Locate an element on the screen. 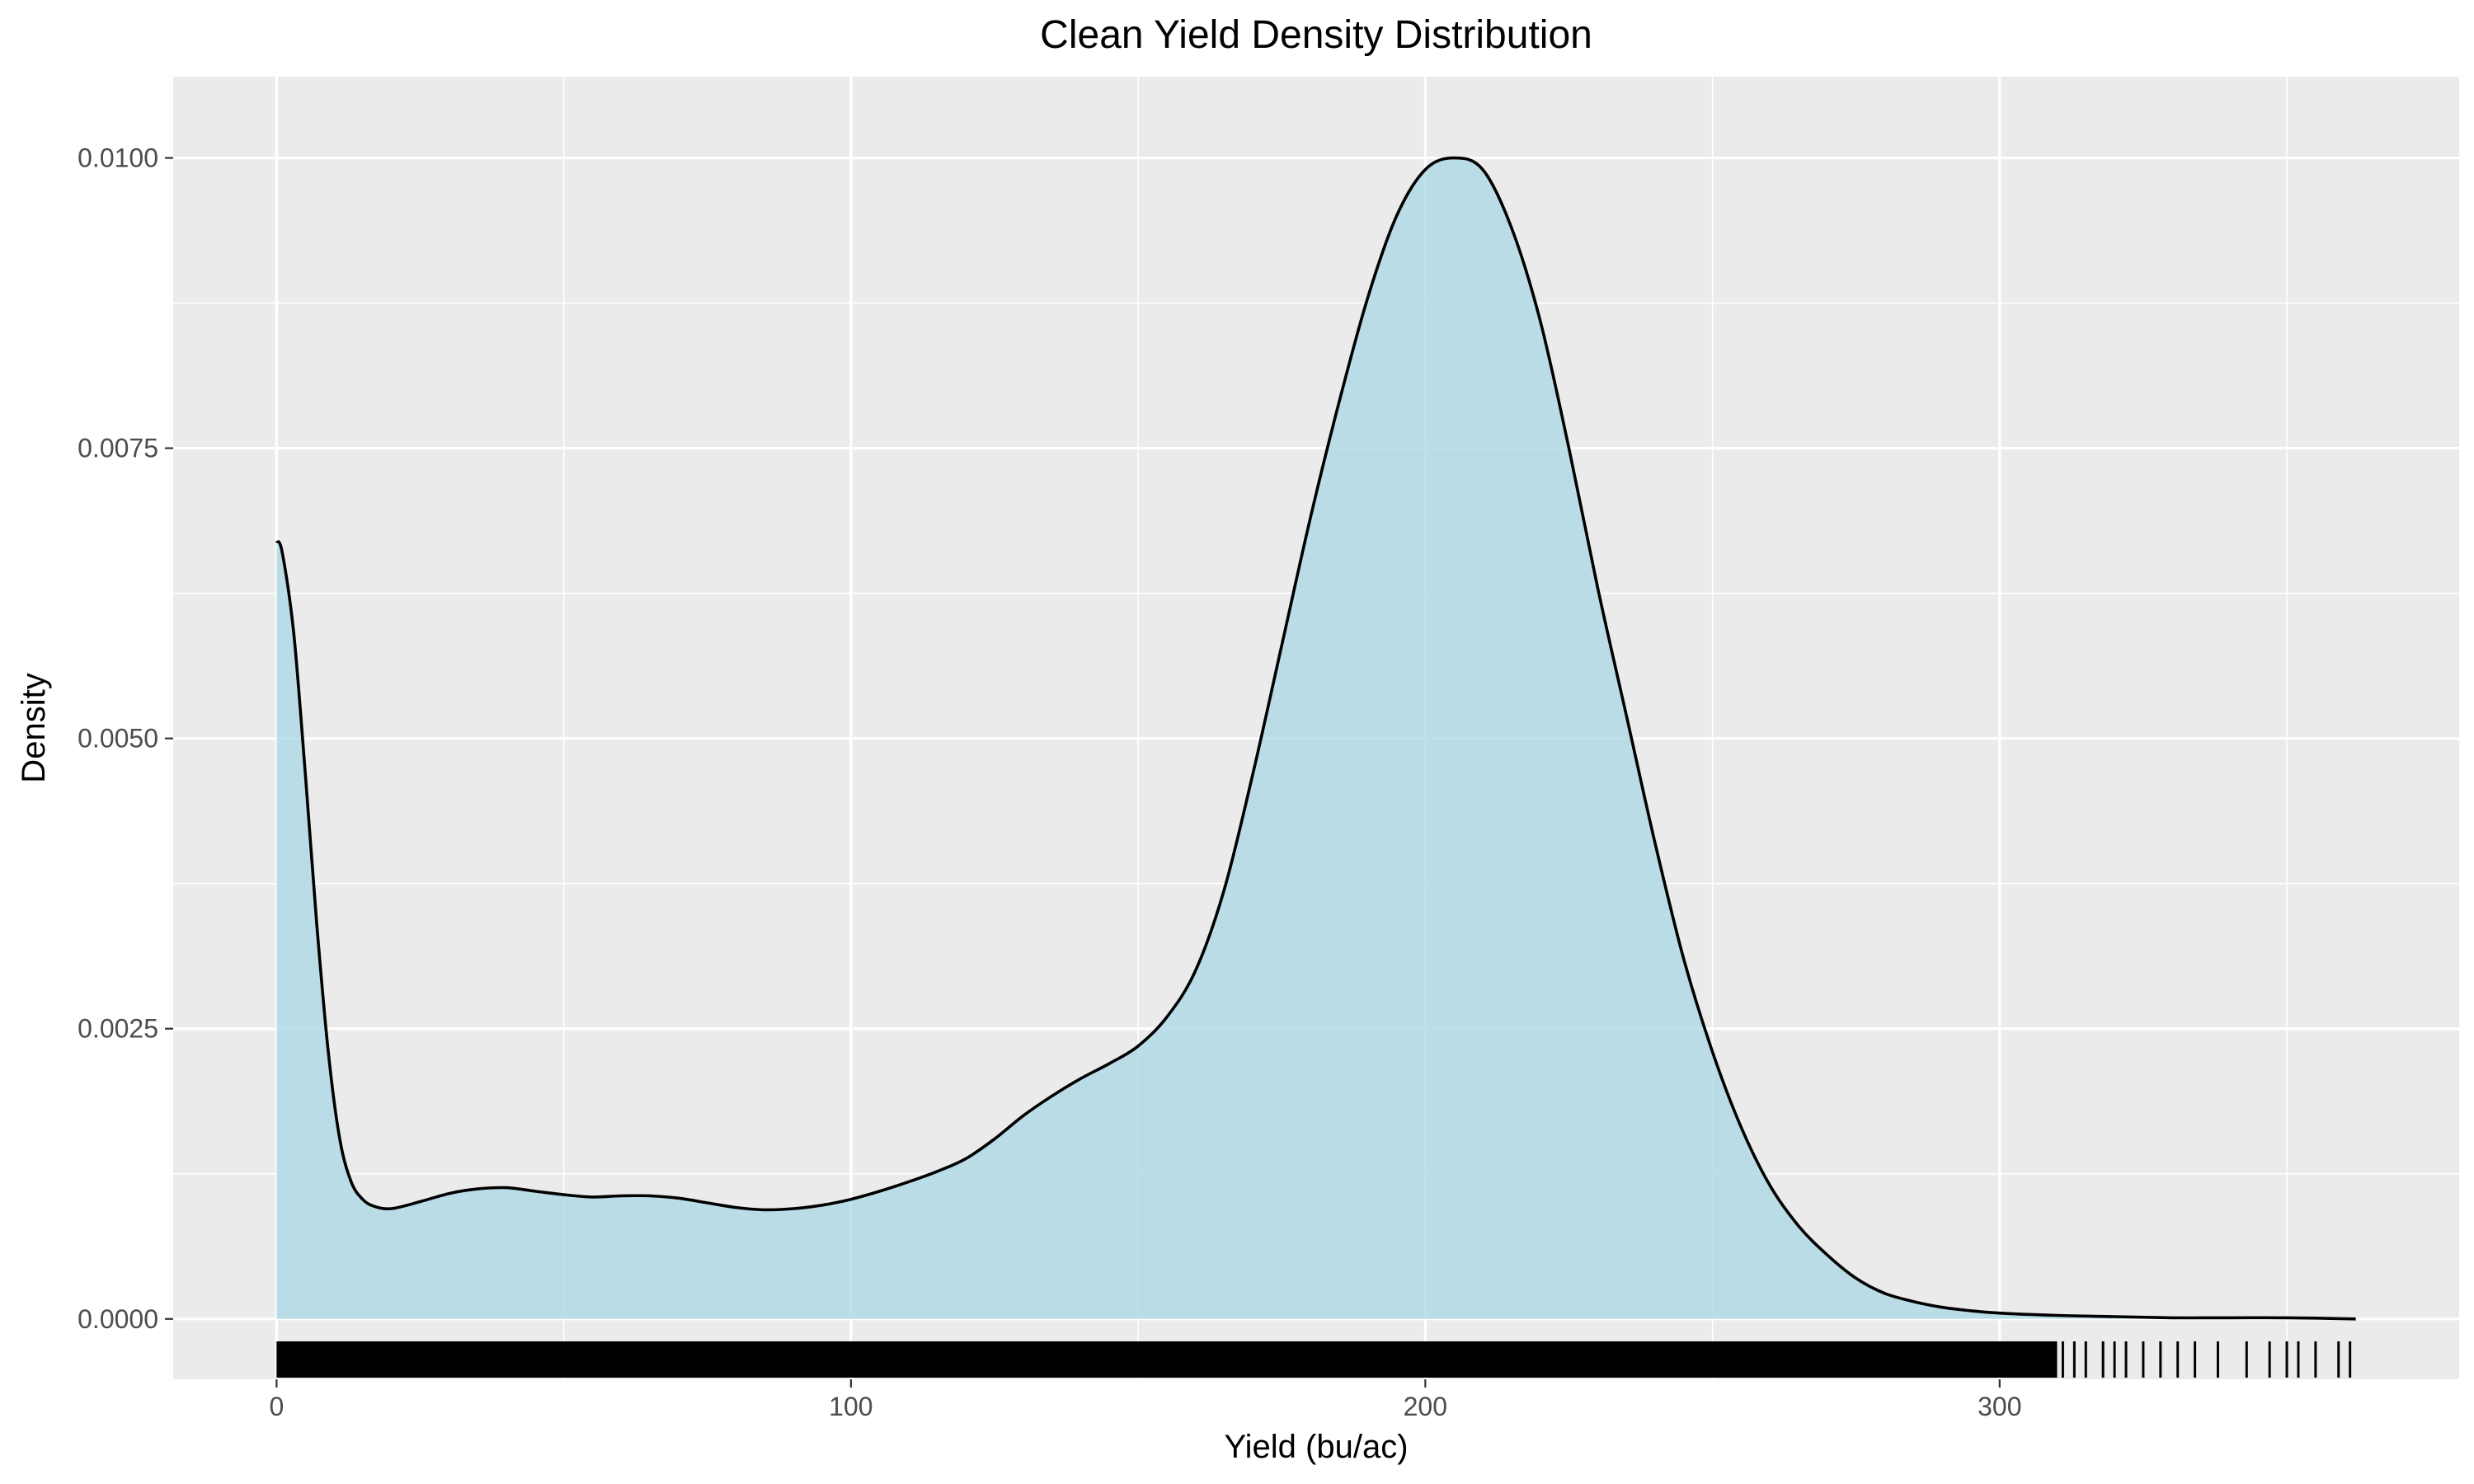 This screenshot has width=2474, height=1484. x-tick-label: 0 is located at coordinates (276, 1406).